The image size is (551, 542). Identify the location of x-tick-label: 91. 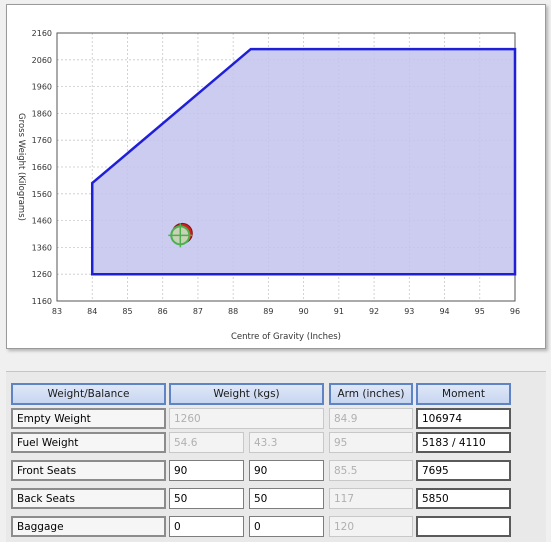
(339, 311).